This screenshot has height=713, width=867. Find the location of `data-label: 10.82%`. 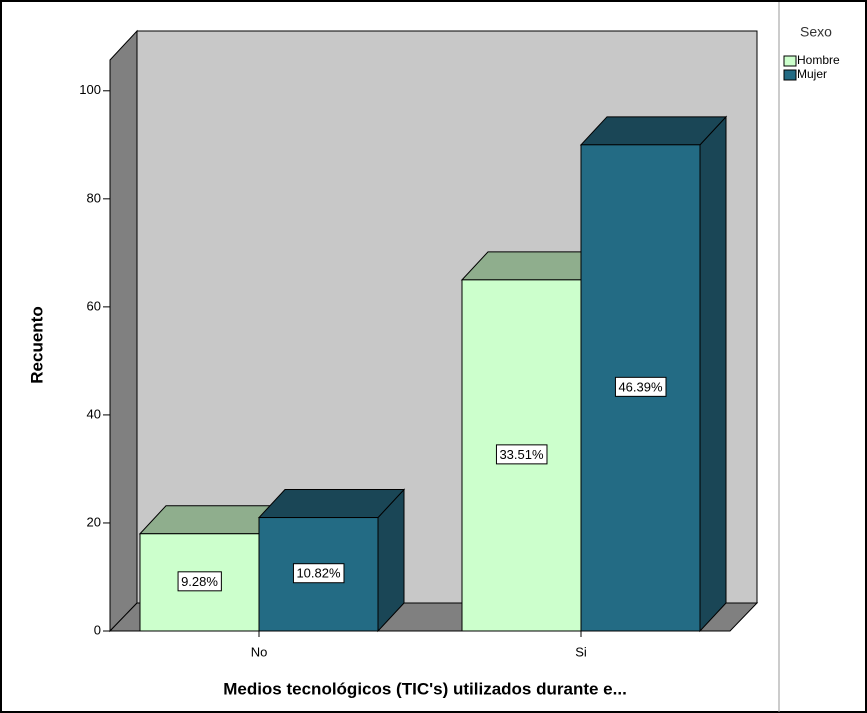

data-label: 10.82% is located at coordinates (318, 573).